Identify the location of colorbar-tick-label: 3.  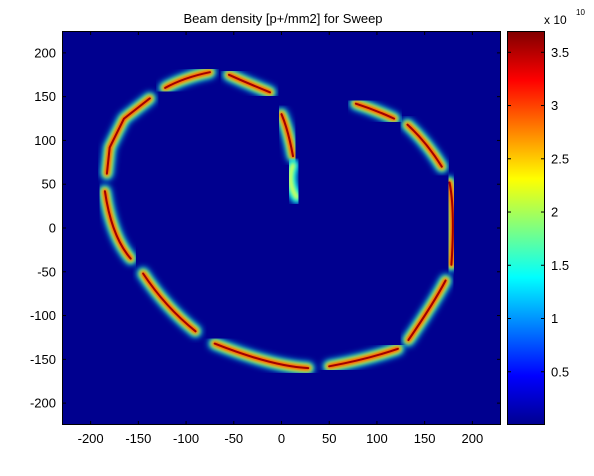
(554, 105).